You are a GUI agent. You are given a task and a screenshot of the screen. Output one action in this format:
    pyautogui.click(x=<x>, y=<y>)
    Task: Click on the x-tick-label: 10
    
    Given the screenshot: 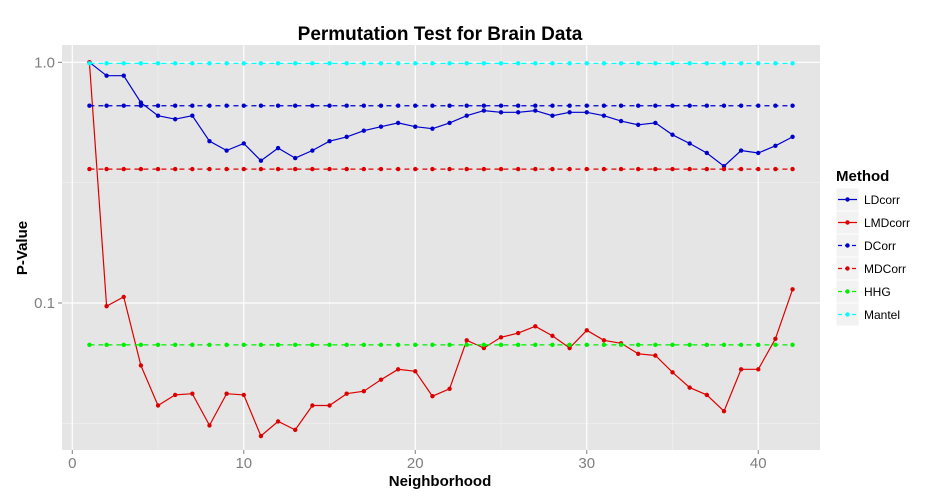 What is the action you would take?
    pyautogui.click(x=243, y=463)
    